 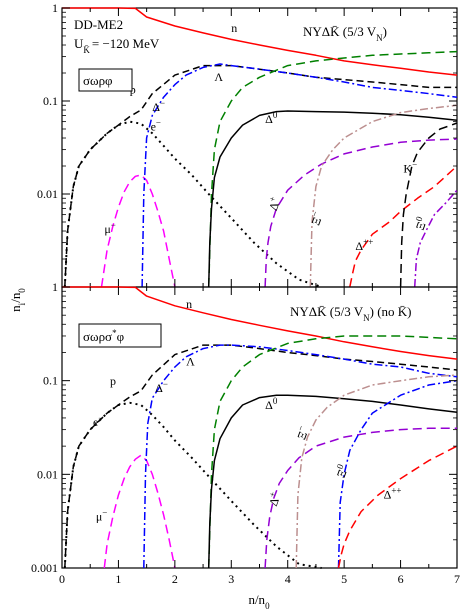 I want to click on x-tick-label: 2, so click(x=175, y=579).